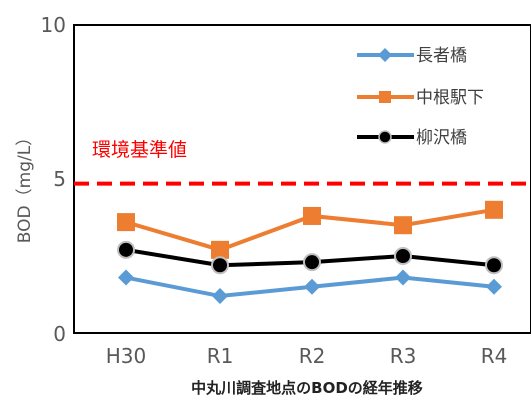  What do you see at coordinates (53, 25) in the screenshot?
I see `y-tick-label: 10` at bounding box center [53, 25].